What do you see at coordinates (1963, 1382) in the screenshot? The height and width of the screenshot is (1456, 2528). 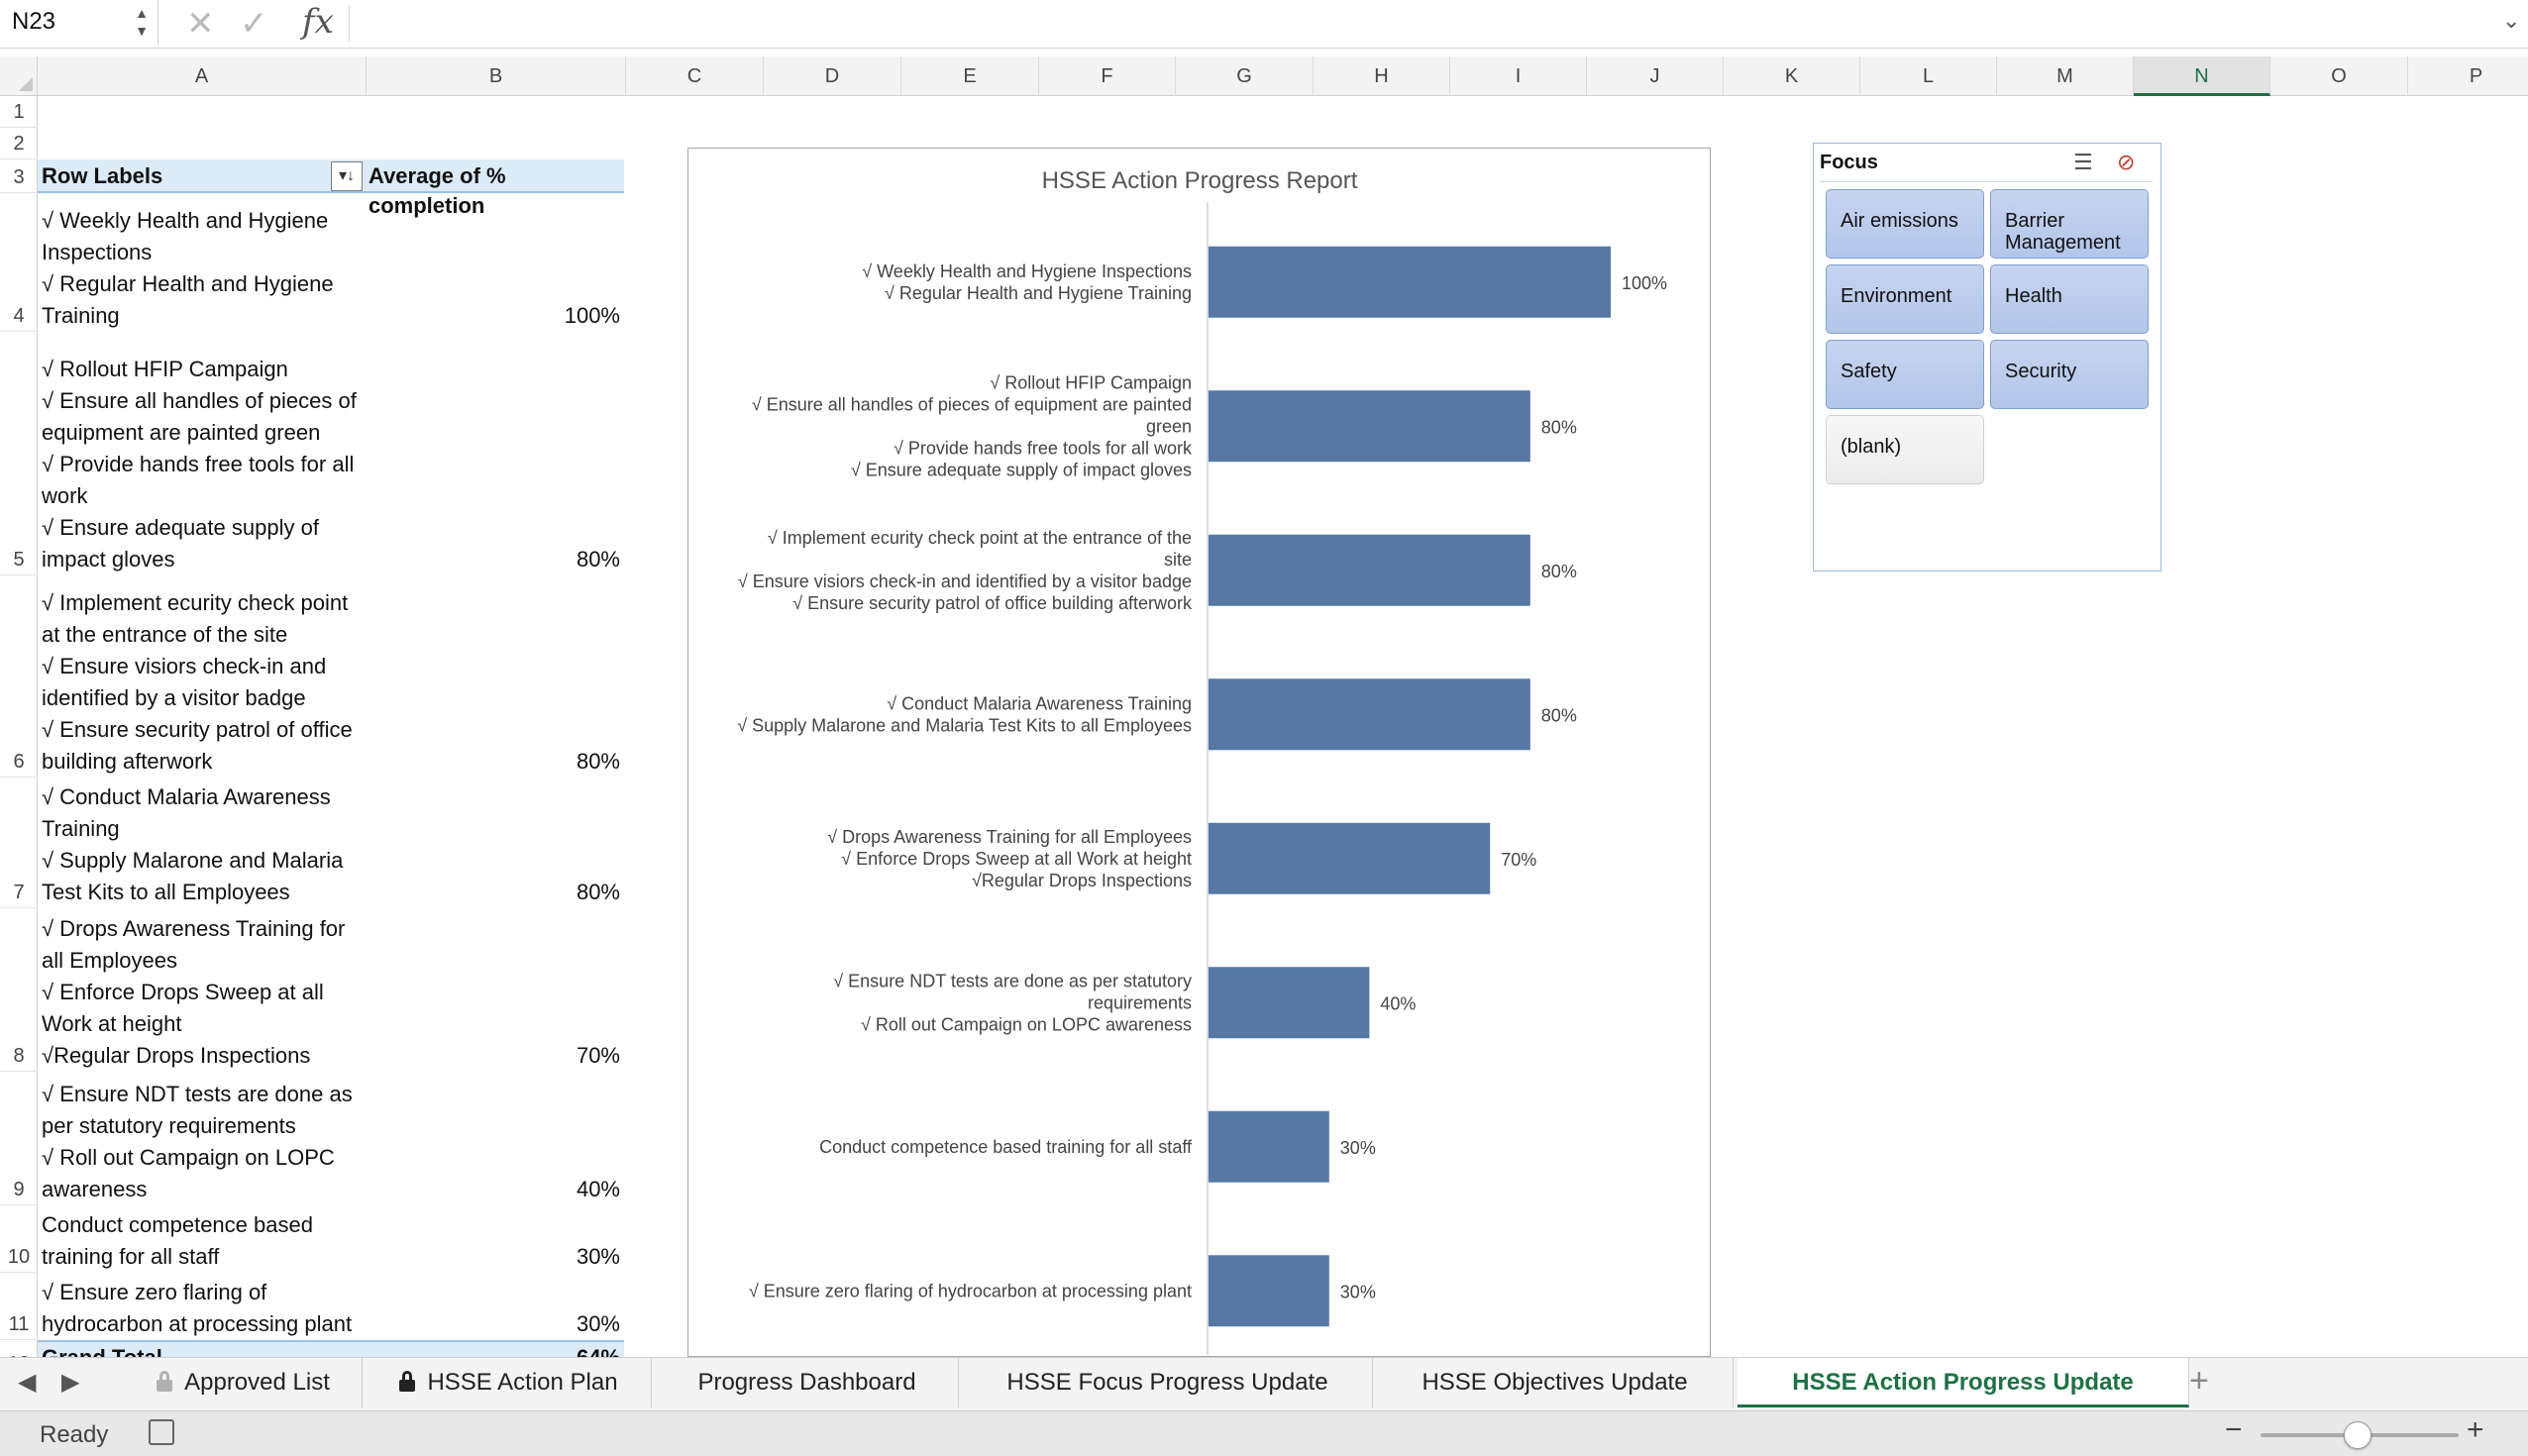 I see `sheet-tab: HSSE Action Progress Update` at bounding box center [1963, 1382].